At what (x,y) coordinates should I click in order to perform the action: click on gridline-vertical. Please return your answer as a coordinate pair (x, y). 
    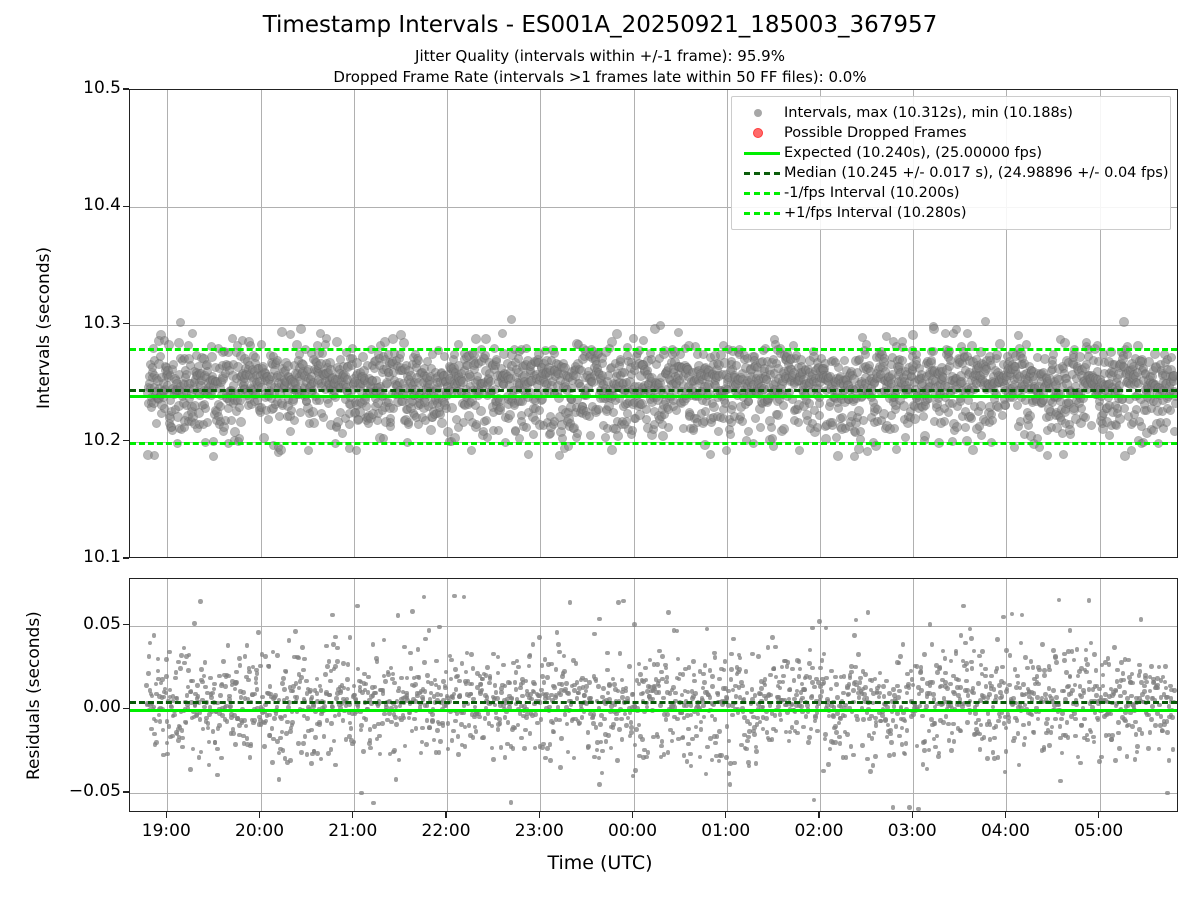
    Looking at the image, I should click on (448, 323).